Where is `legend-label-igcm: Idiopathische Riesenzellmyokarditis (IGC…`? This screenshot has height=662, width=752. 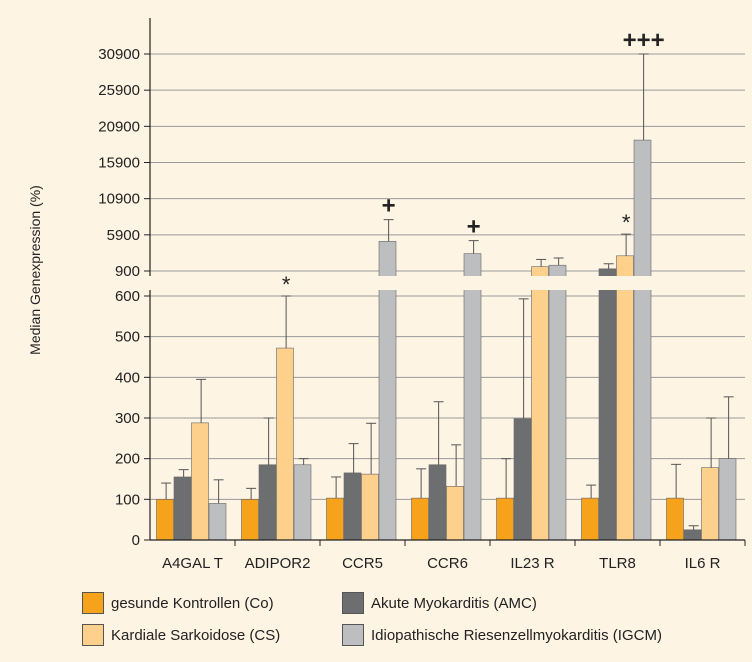 legend-label-igcm: Idiopathische Riesenzellmyokarditis (IGC… is located at coordinates (516, 635).